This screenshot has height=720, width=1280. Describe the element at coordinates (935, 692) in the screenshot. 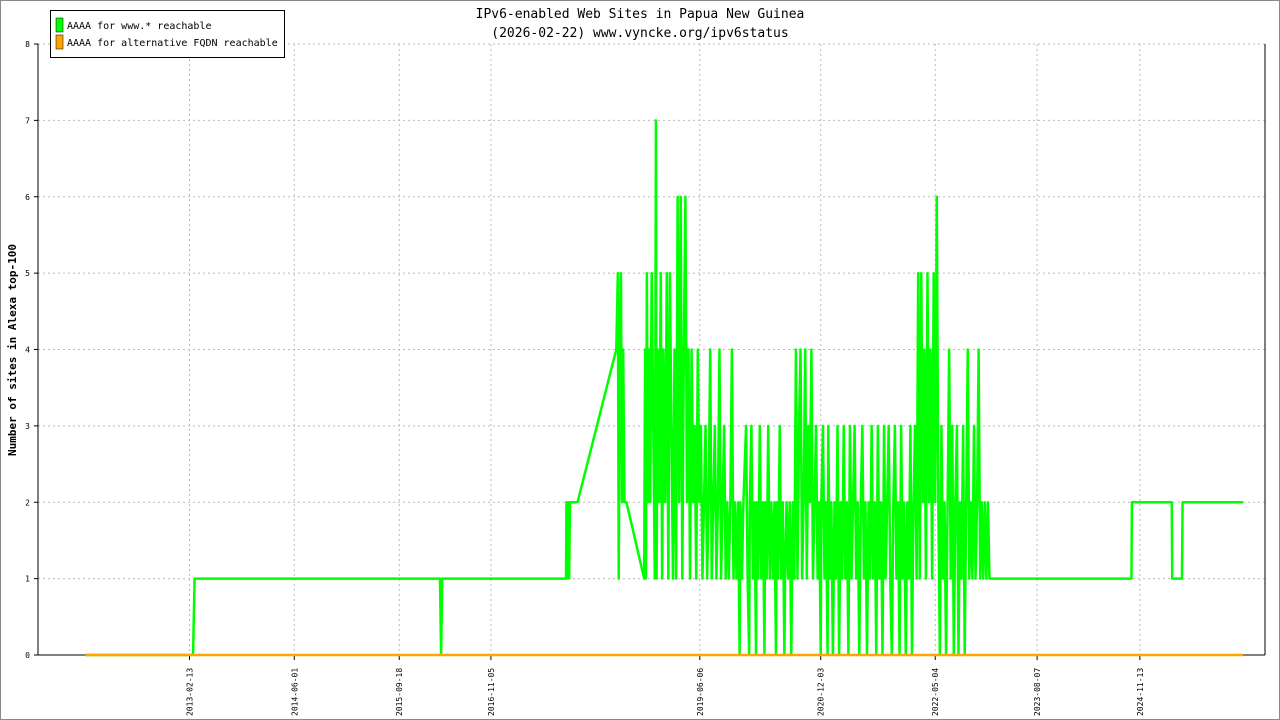

I see `x-tick-label: 2022-05-04` at that location.